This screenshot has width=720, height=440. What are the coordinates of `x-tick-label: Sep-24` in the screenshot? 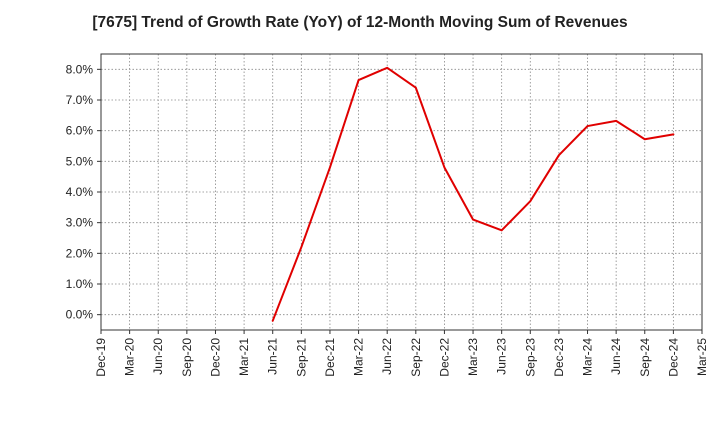 It's located at (645, 357).